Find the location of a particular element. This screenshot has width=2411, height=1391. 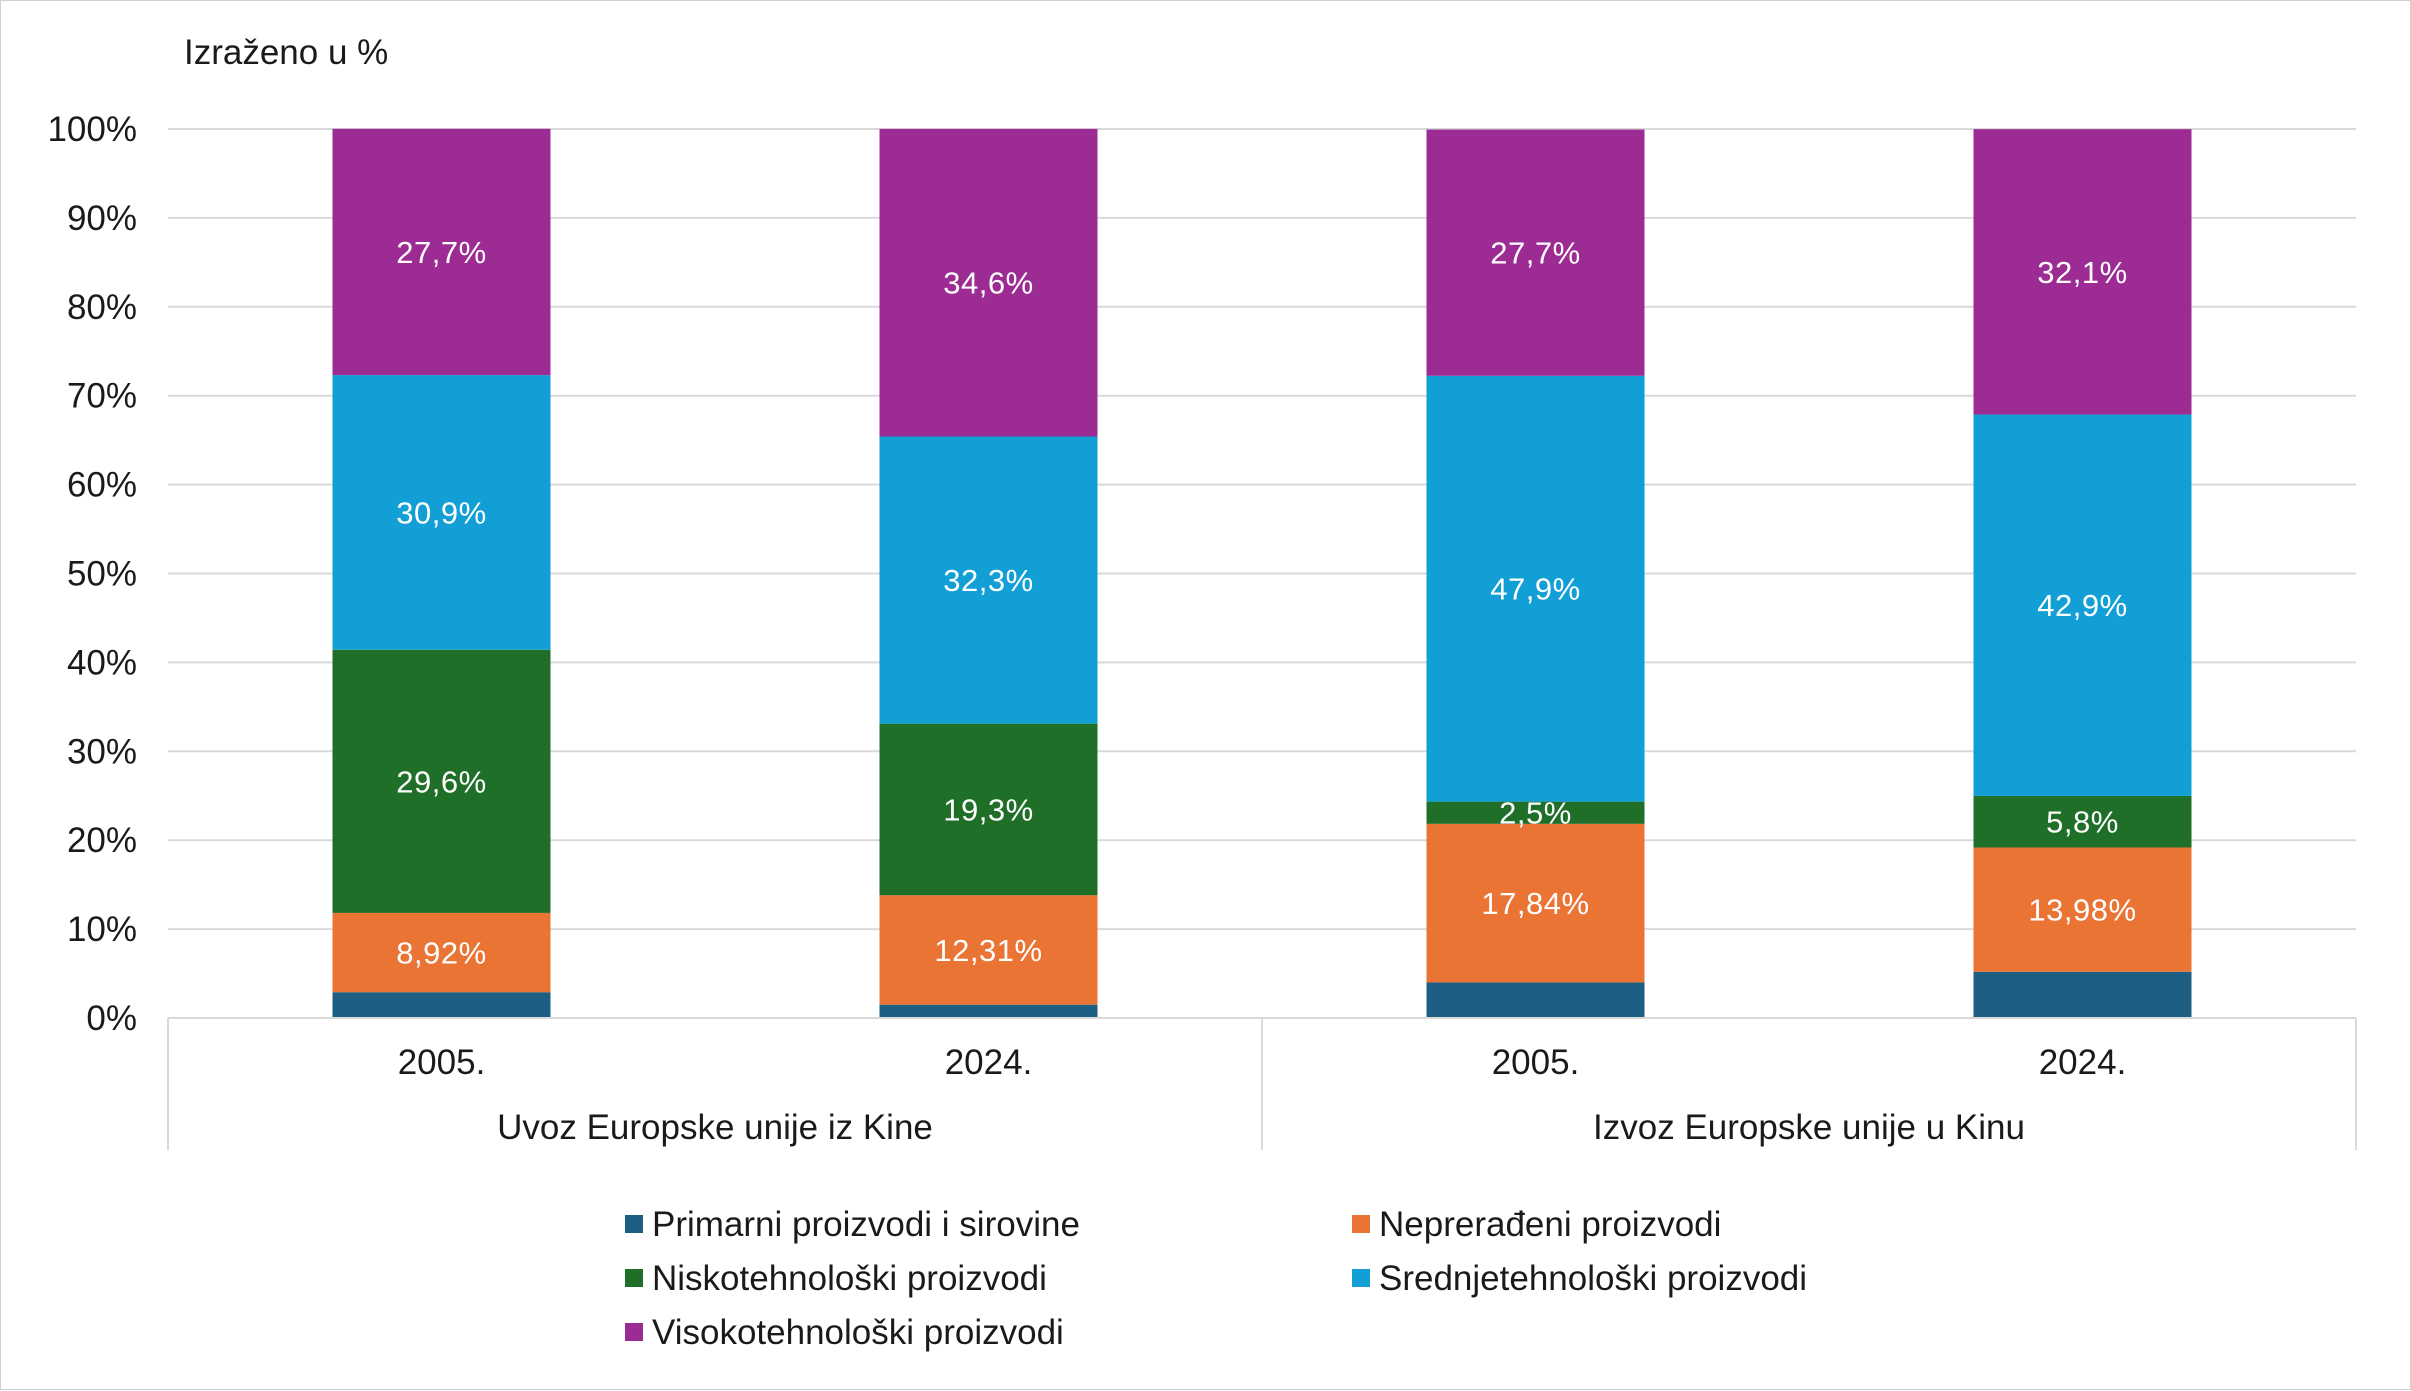

x-group-label: Izvoz Europske unije u Kinu is located at coordinates (1809, 1127).